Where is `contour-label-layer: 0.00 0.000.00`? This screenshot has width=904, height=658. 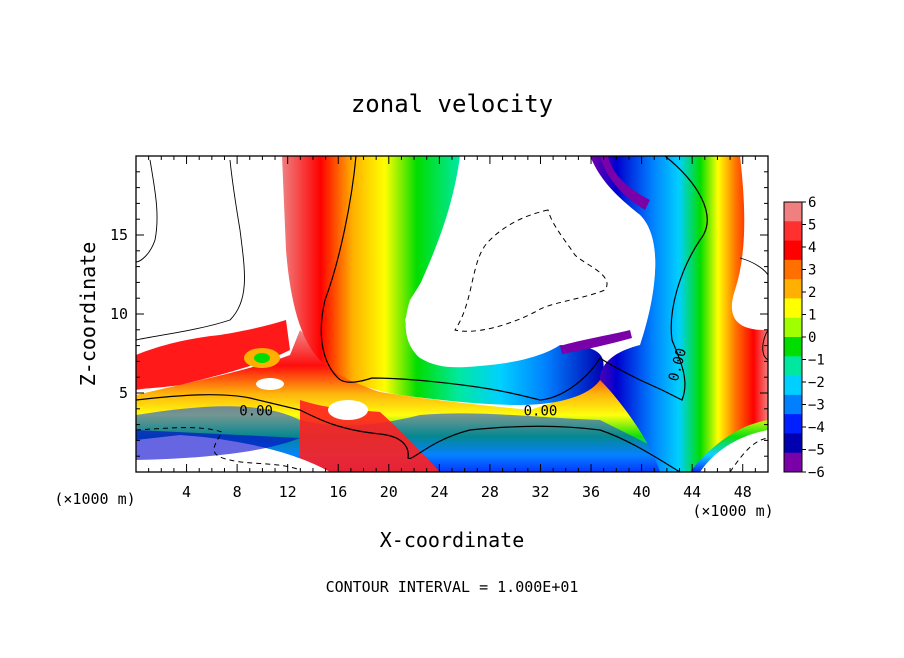
contour-label-layer: 0.00 0.000.00 is located at coordinates (464, 382).